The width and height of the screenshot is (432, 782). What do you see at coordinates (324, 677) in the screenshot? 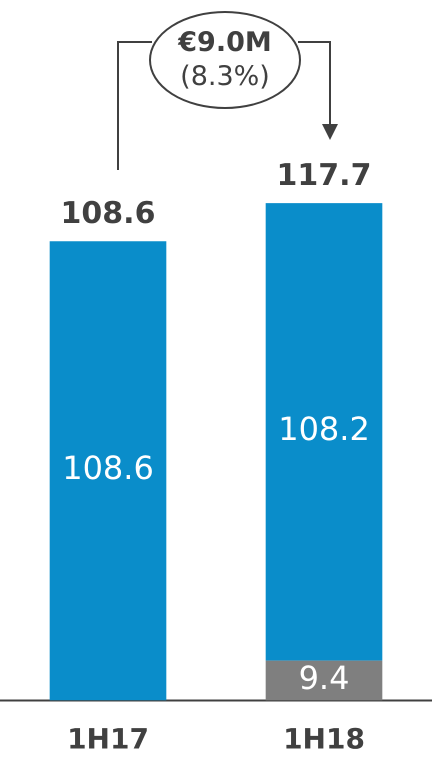
I see `data-label: 9.4` at bounding box center [324, 677].